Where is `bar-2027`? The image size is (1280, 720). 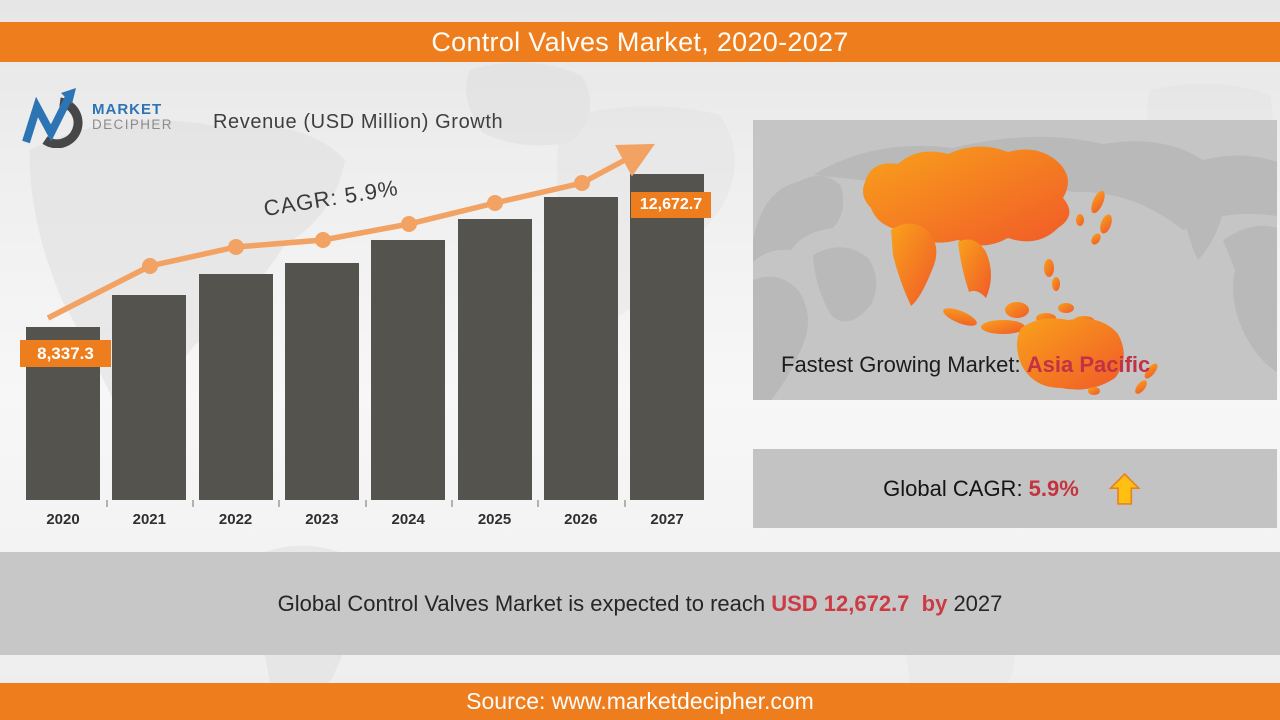 bar-2027 is located at coordinates (667, 337).